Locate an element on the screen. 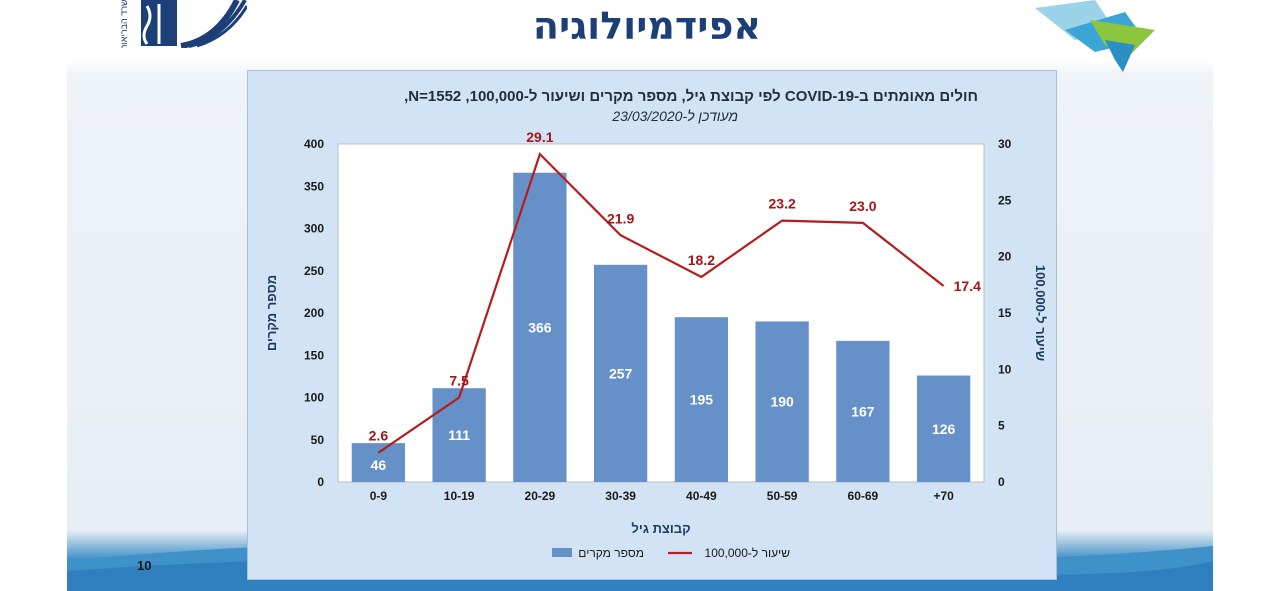  x-tick-label: 0-9 is located at coordinates (379, 496).